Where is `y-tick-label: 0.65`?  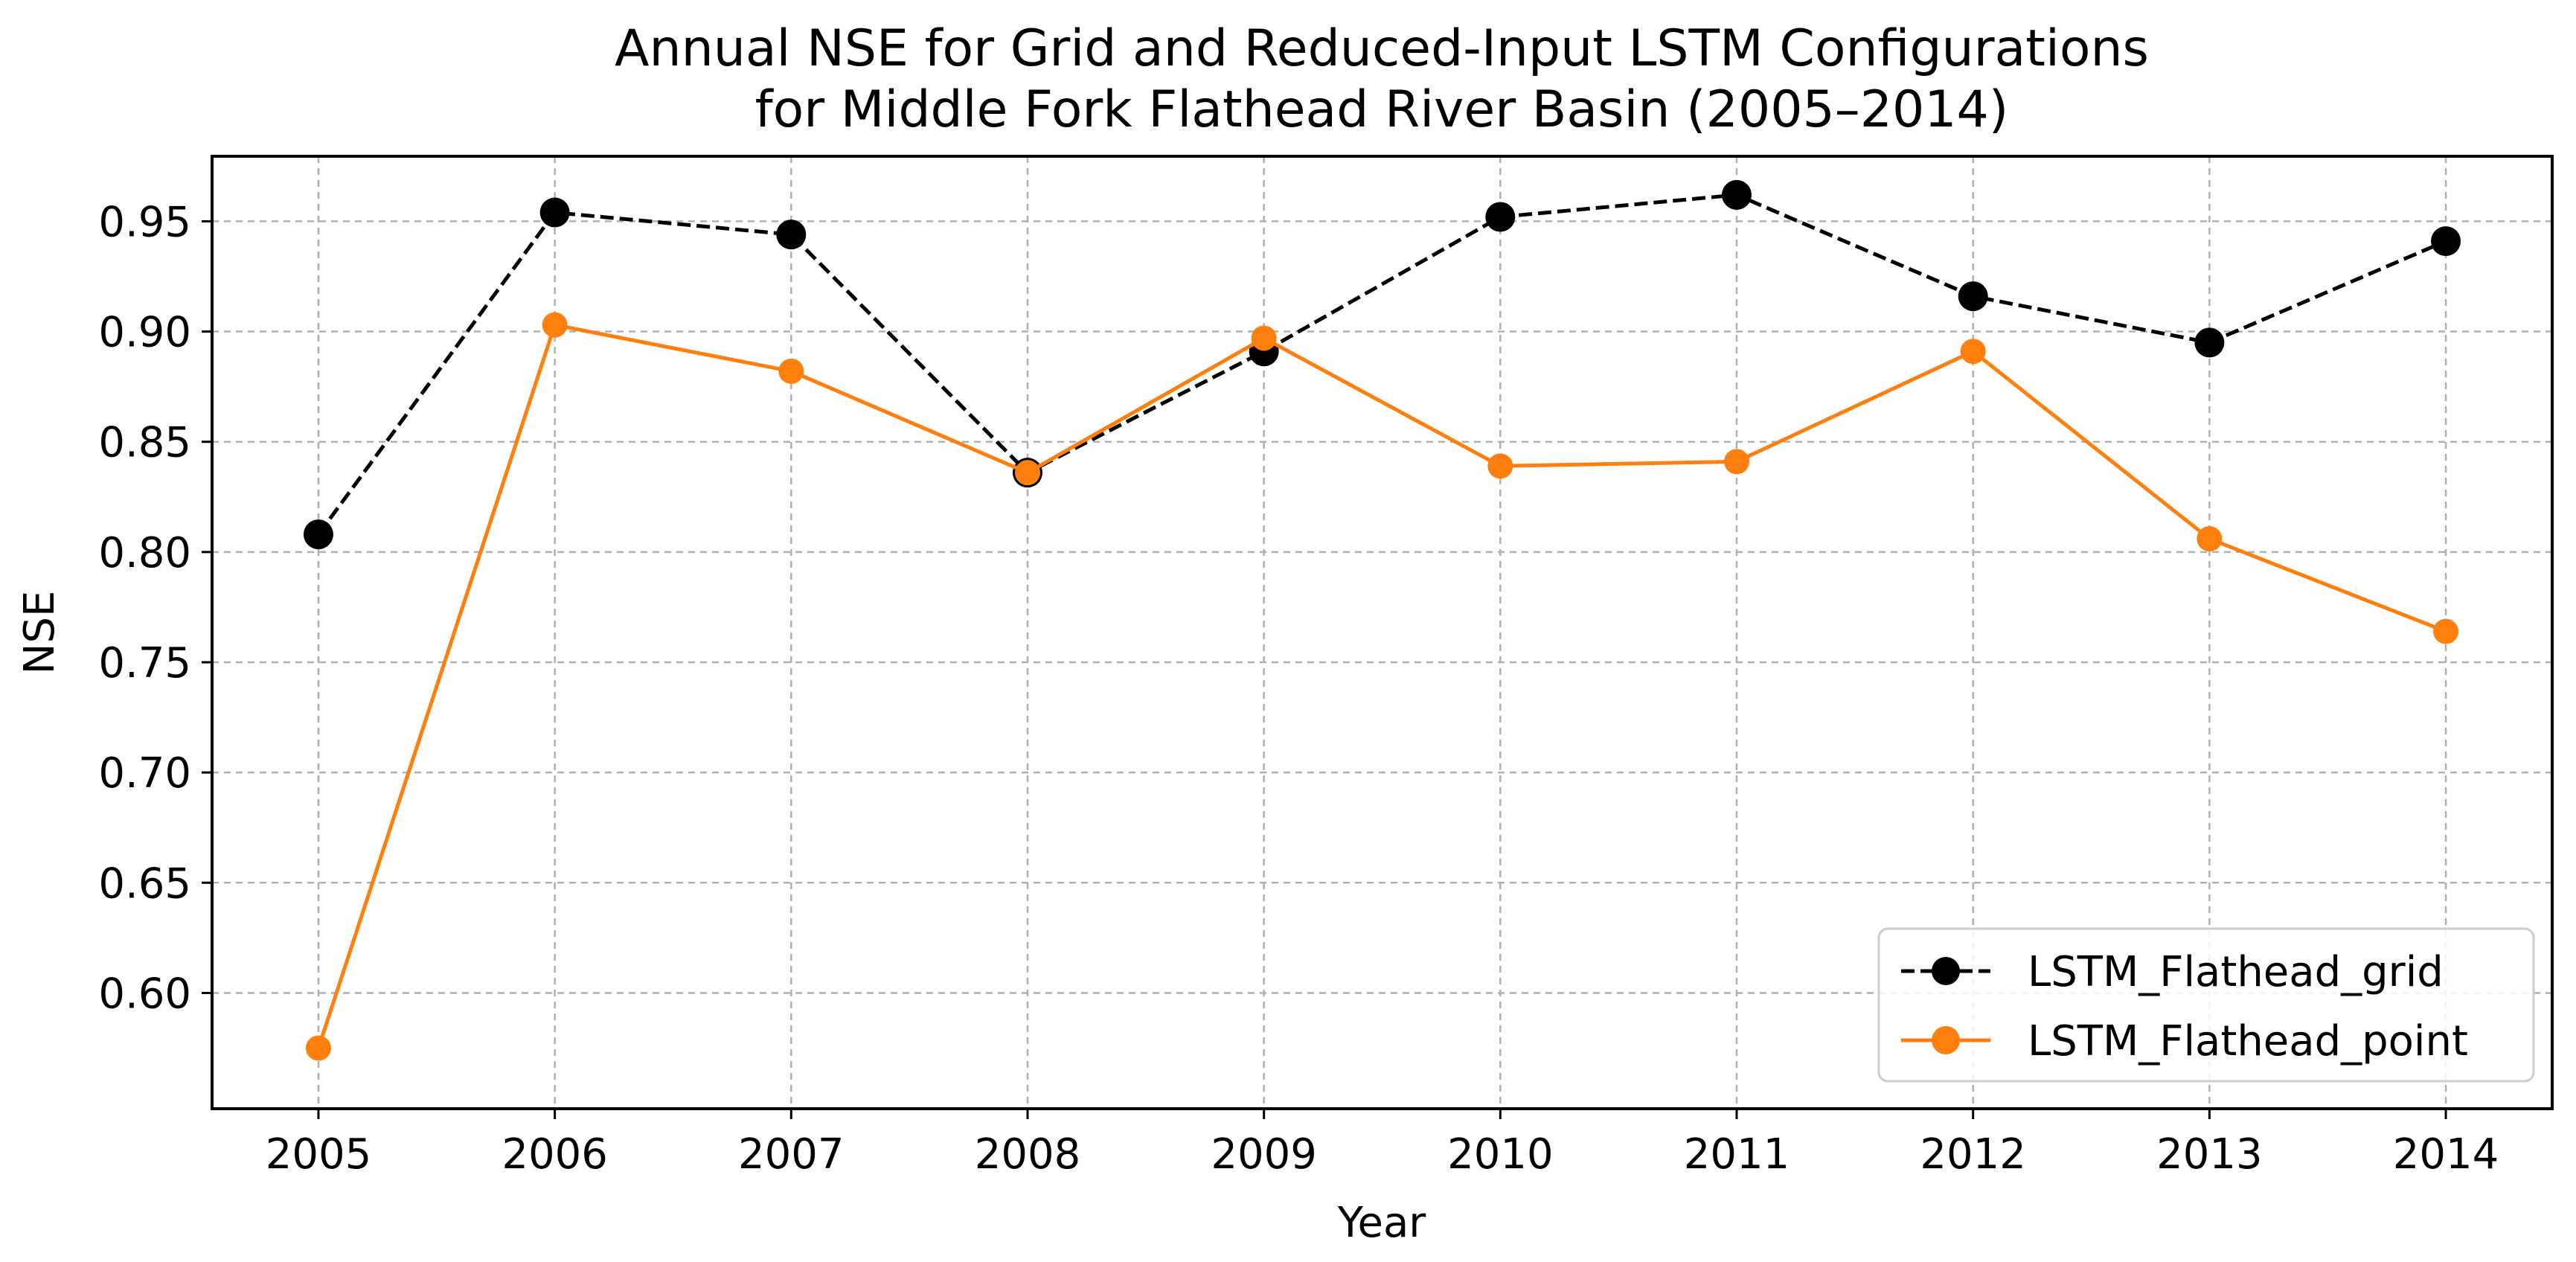 y-tick-label: 0.65 is located at coordinates (144, 883).